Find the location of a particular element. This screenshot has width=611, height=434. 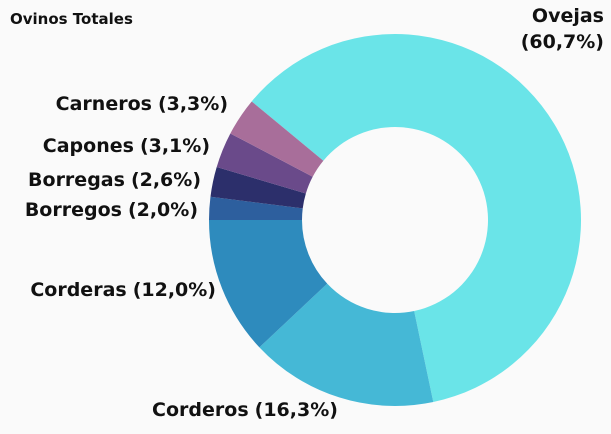

slice-name: Borregas is located at coordinates (76, 180).